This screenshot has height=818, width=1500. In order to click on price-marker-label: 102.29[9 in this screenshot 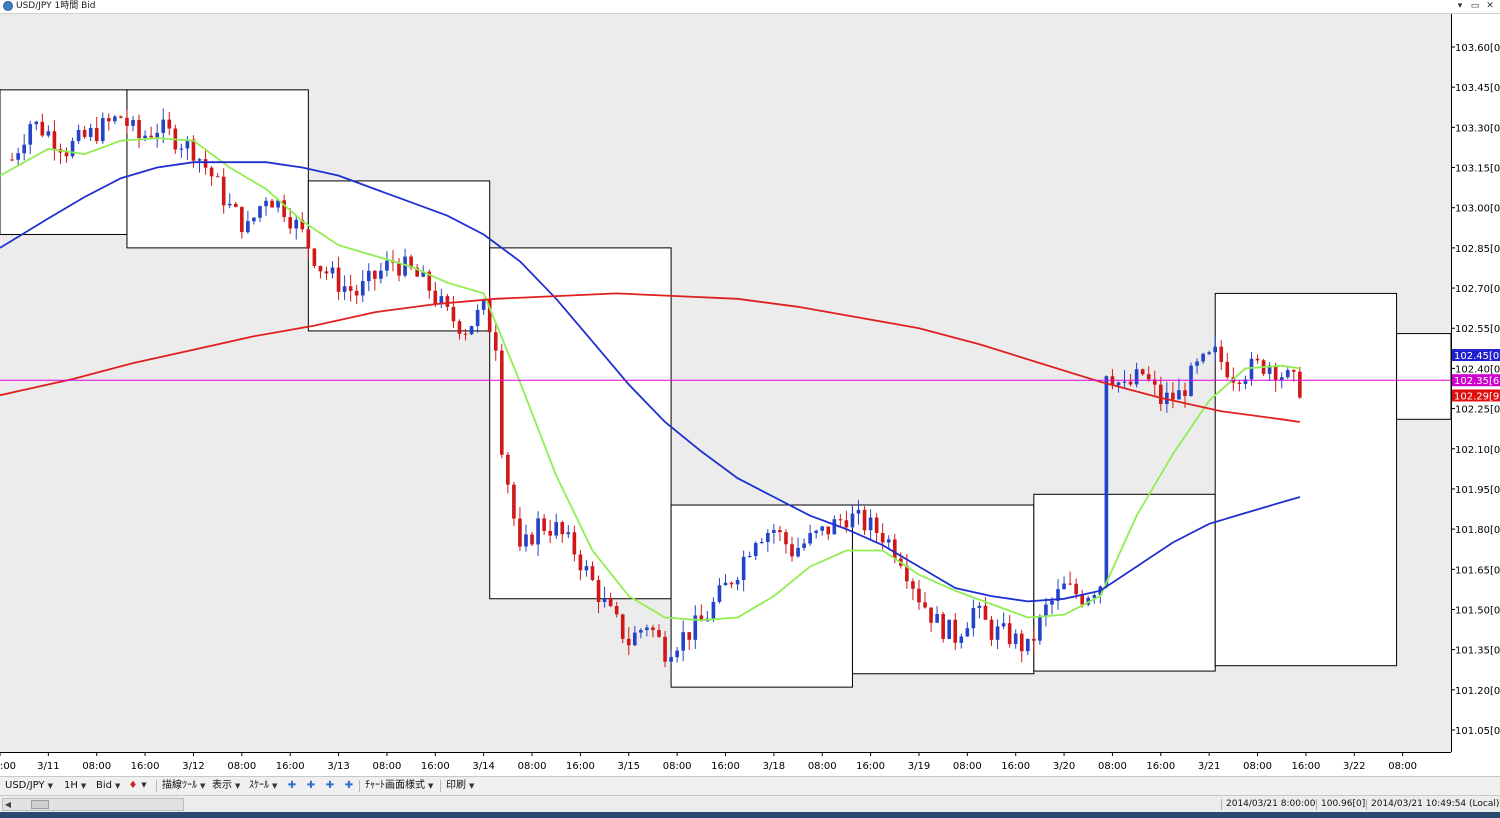, I will do `click(1476, 396)`.